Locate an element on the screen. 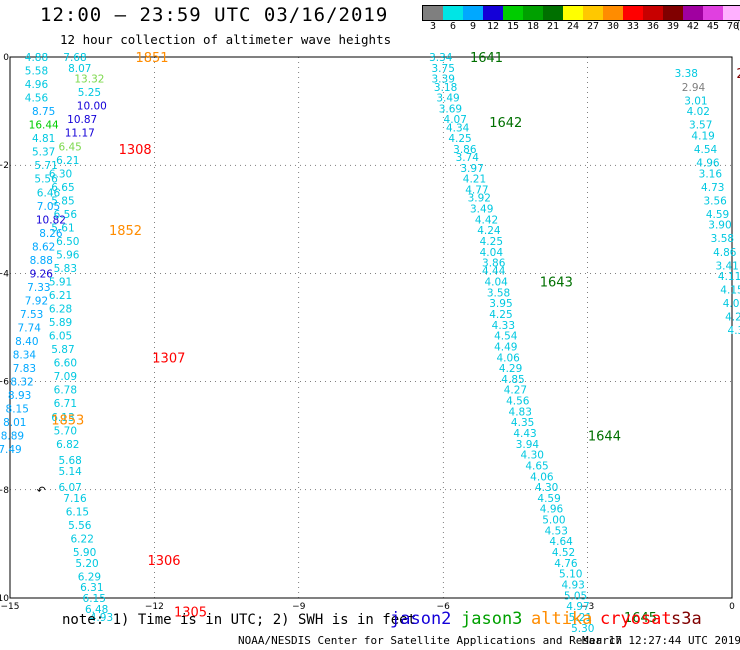 Image resolution: width=740 pixels, height=650 pixels. pass-time-label: 1305 is located at coordinates (190, 613).